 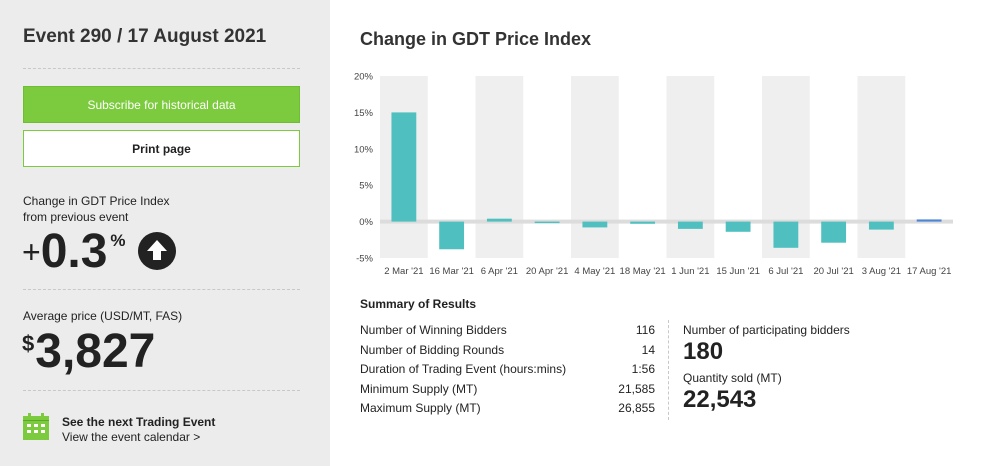 I want to click on zero-line, so click(x=666, y=221).